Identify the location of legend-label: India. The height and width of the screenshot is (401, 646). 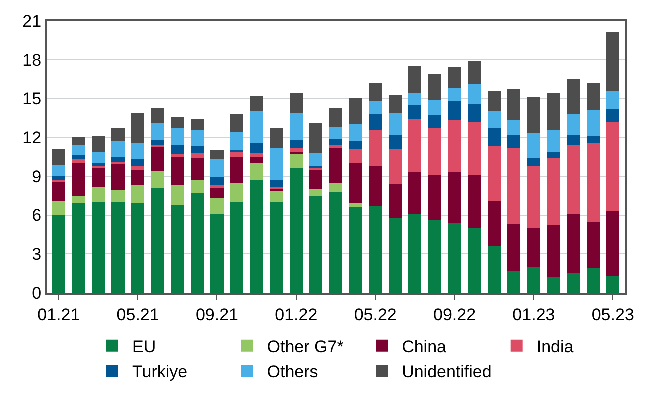
(555, 347).